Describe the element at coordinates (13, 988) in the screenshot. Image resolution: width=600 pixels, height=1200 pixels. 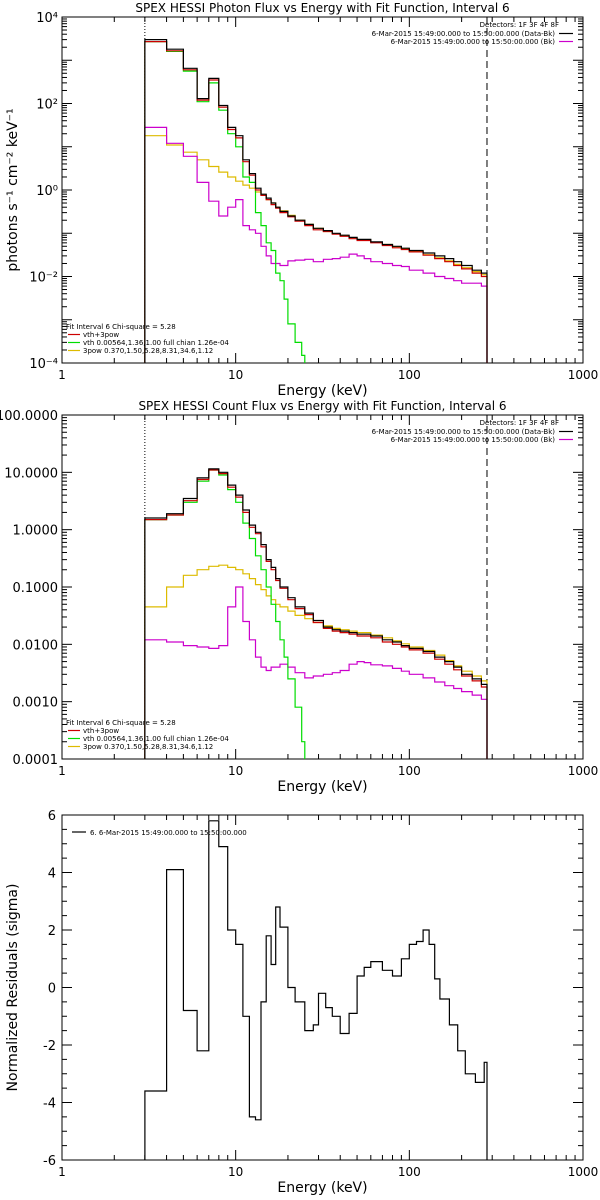
I see `y-axis-label: Normalized Residuals (sigma)` at that location.